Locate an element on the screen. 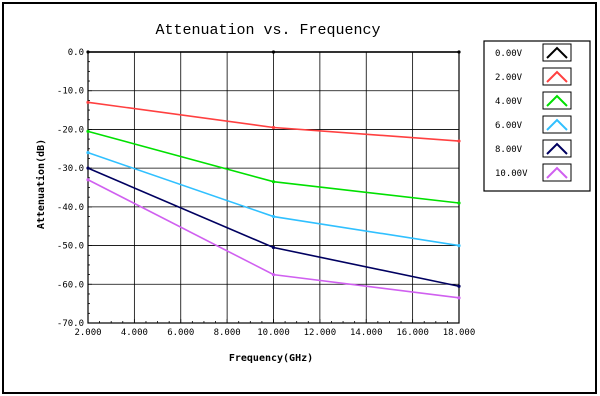 The height and width of the screenshot is (396, 600). y-tick-label: -50.0 is located at coordinates (70, 247).